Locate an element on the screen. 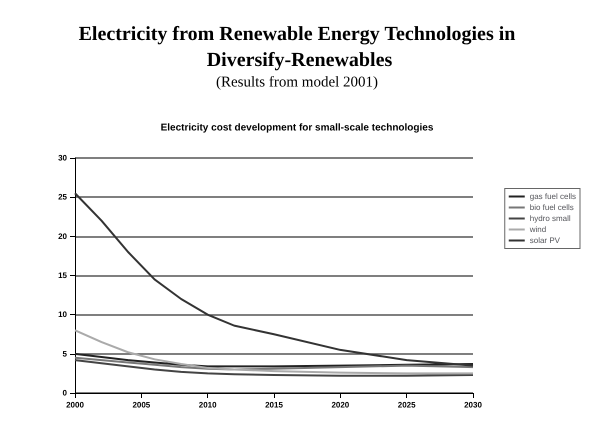 Image resolution: width=594 pixels, height=437 pixels. x-tick-label: 2025 is located at coordinates (407, 405).